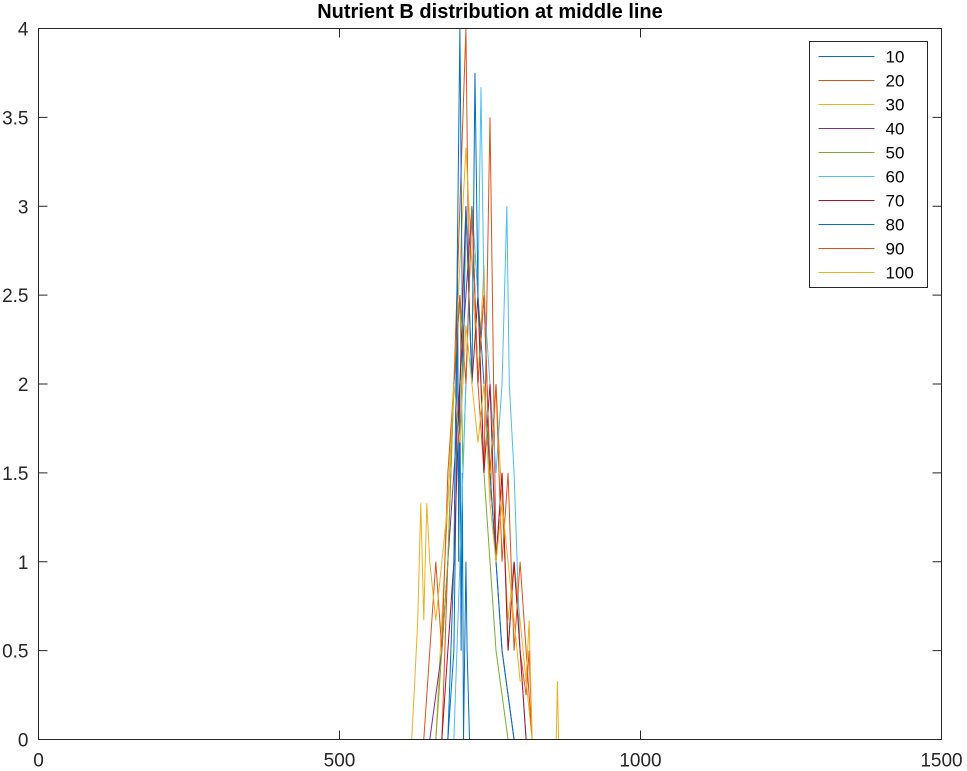  What do you see at coordinates (895, 201) in the screenshot?
I see `legend-label: 70` at bounding box center [895, 201].